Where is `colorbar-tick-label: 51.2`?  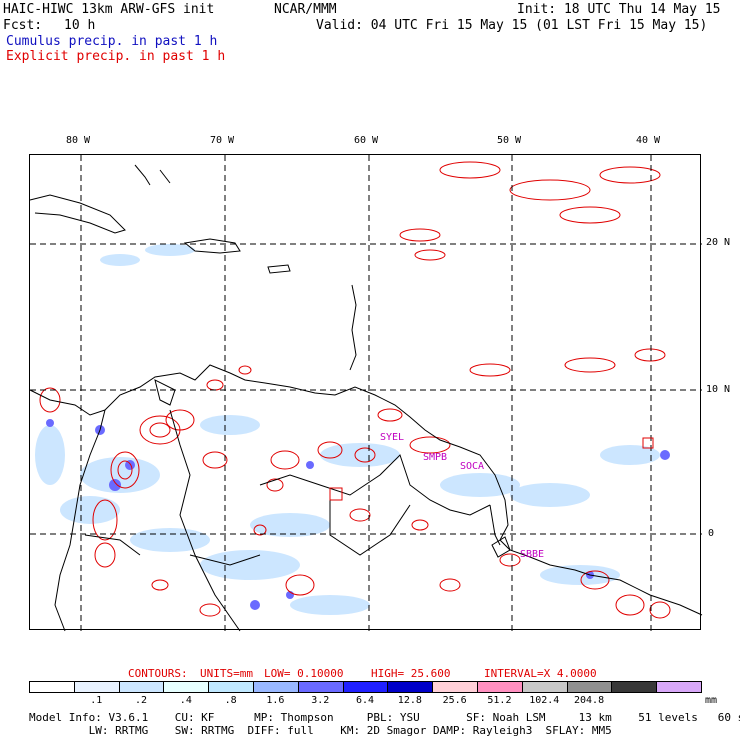
colorbar-tick-label: 51.2 is located at coordinates (499, 700).